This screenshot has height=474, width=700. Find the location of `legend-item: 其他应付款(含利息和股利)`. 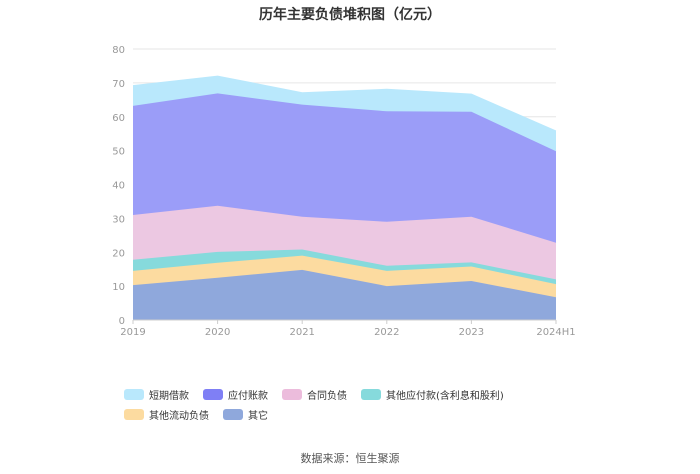

legend-item: 其他应付款(含利息和股利) is located at coordinates (432, 395).